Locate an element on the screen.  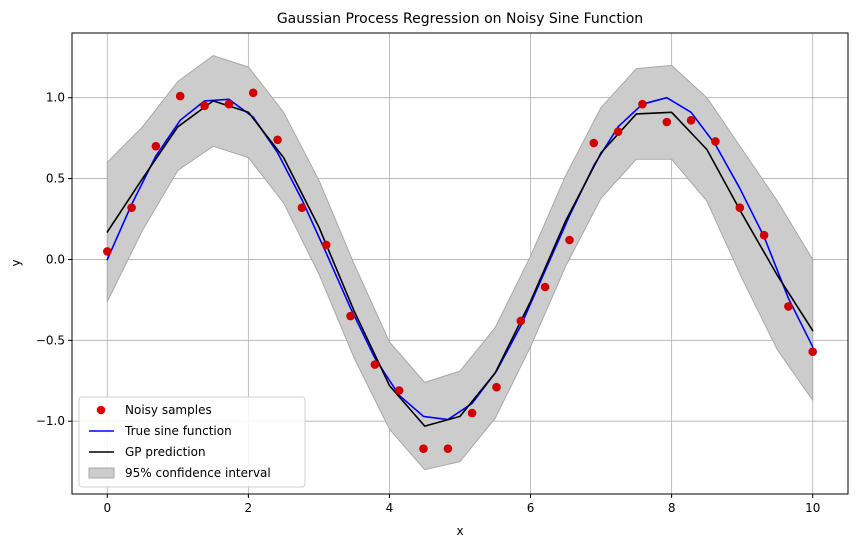
y-tick-label: −1.0 is located at coordinates (50, 421).